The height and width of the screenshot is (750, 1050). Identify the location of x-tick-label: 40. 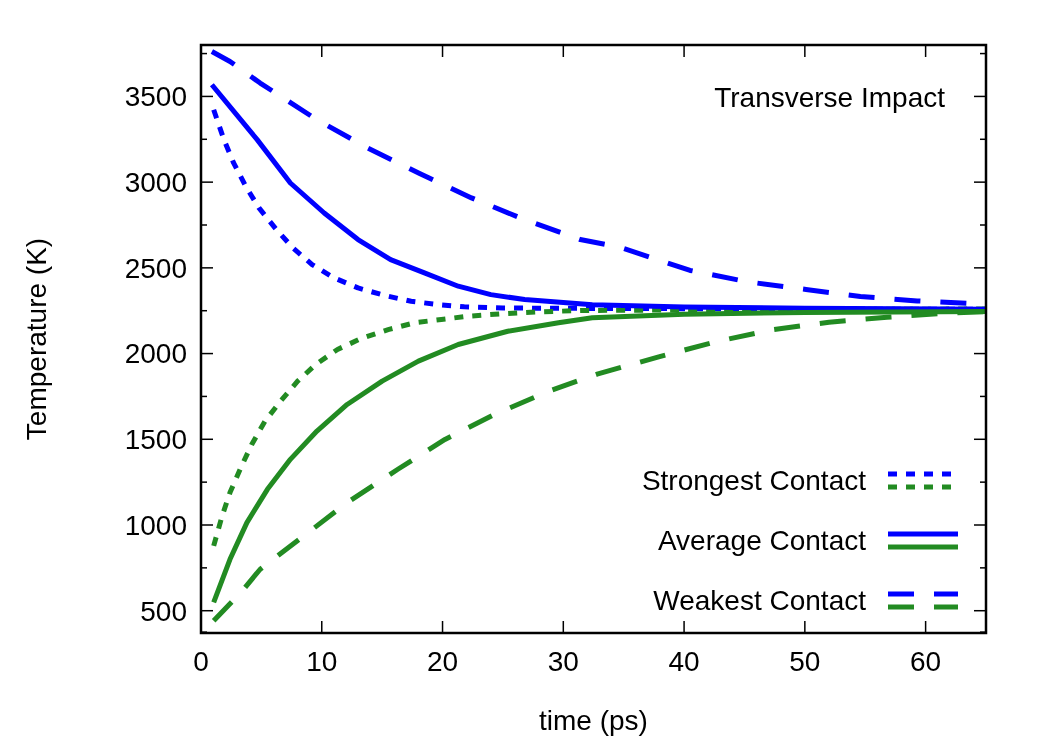
(684, 661).